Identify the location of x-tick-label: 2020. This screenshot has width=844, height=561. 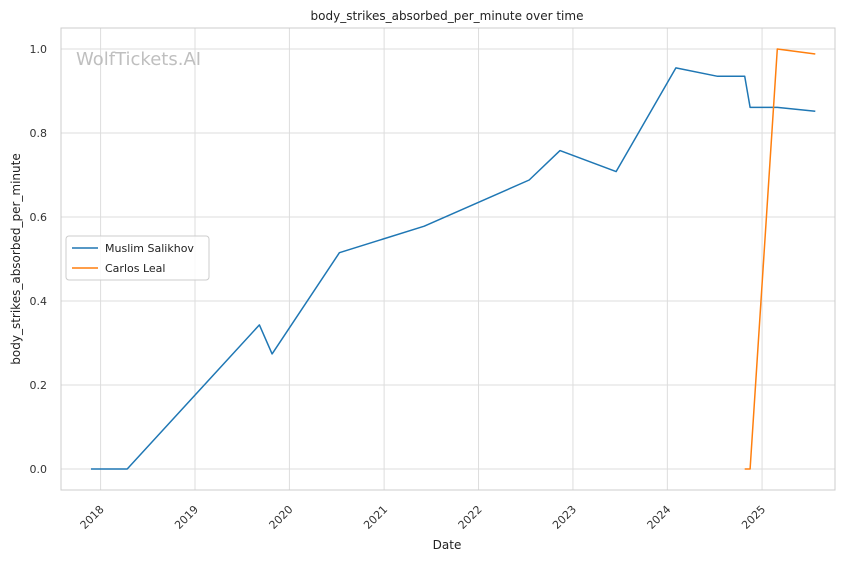
(281, 517).